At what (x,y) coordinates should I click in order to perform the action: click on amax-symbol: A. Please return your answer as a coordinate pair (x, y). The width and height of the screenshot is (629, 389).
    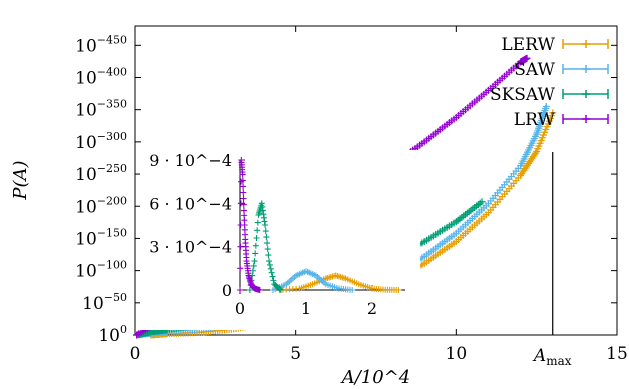
    Looking at the image, I should click on (539, 356).